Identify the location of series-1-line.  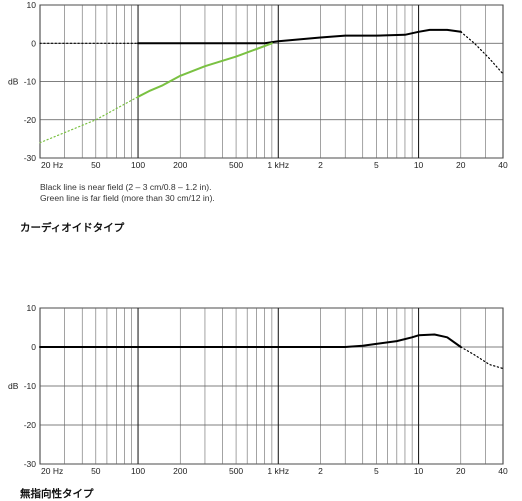
(205, 70).